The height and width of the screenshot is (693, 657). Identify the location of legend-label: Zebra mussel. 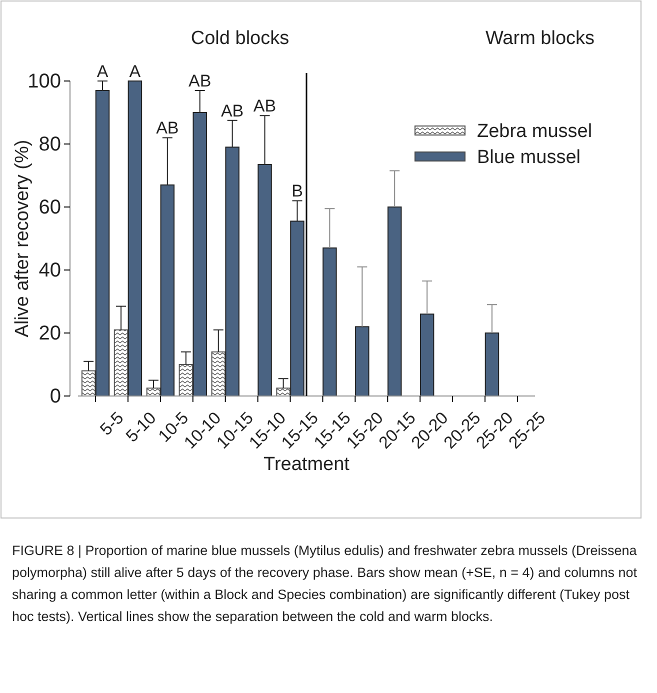
(534, 131).